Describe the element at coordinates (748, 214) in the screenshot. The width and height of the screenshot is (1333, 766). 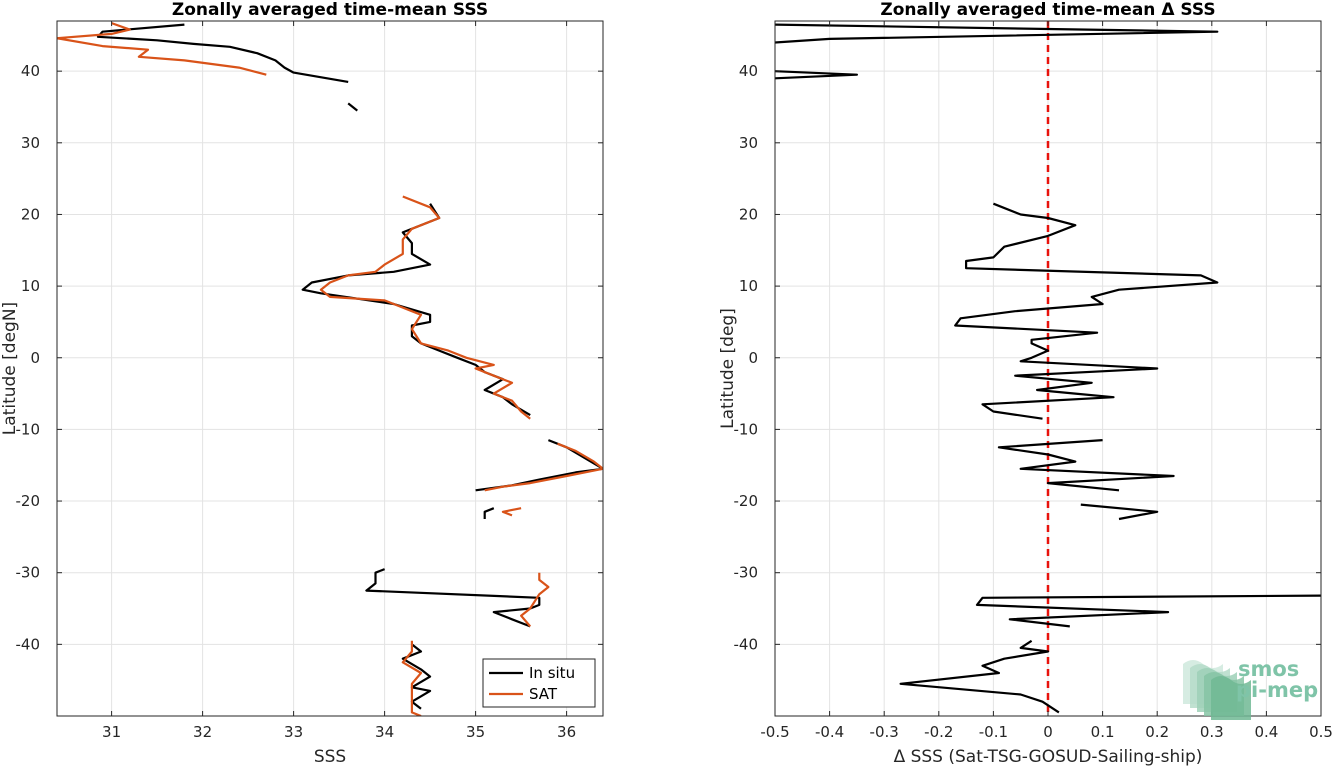
I see `right-y-tick-label: 20` at that location.